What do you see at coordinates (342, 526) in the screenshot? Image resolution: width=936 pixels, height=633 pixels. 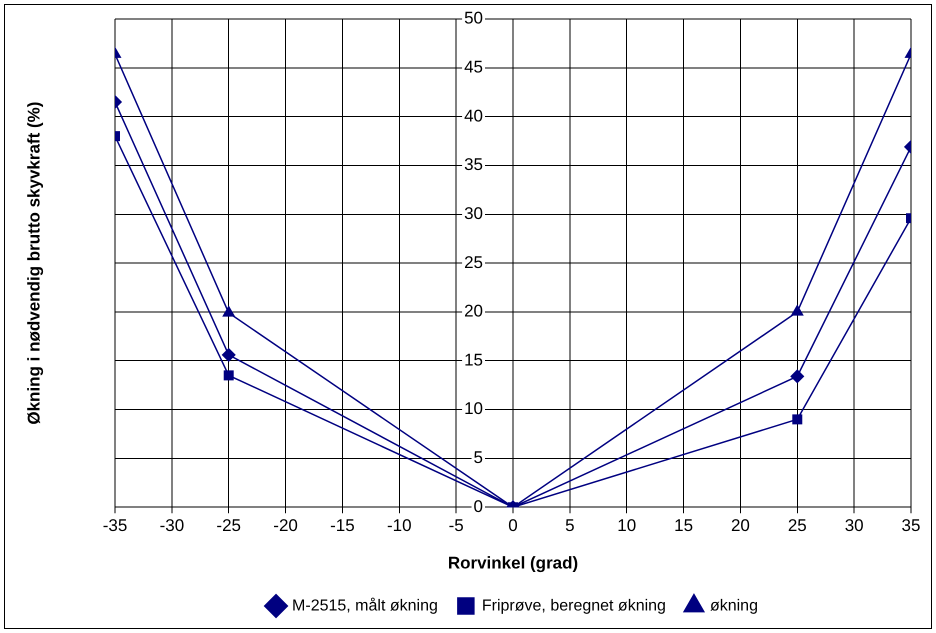 I see `x-tick-label: -15` at bounding box center [342, 526].